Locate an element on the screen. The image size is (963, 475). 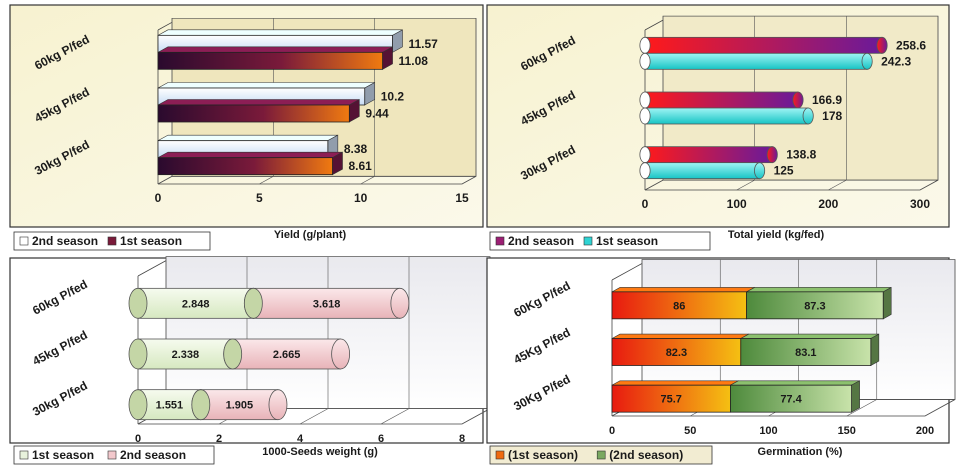
data-label: 1.551 is located at coordinates (170, 406).